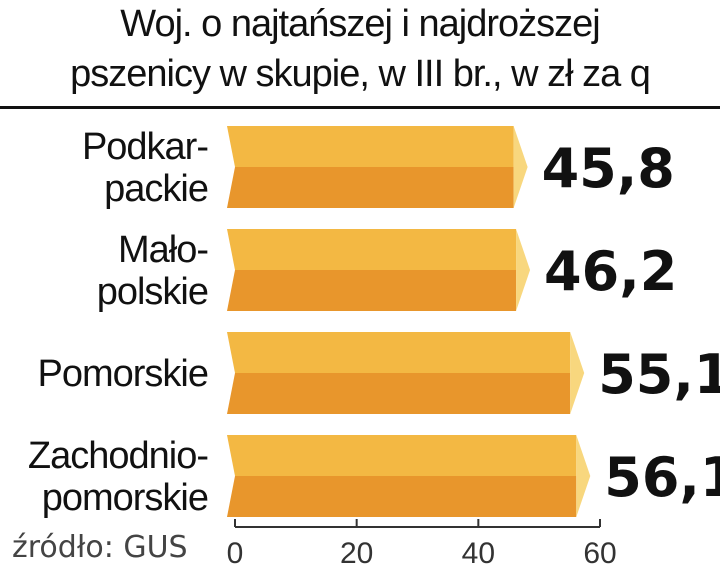  What do you see at coordinates (478, 553) in the screenshot?
I see `x-tick-label-2: 40` at bounding box center [478, 553].